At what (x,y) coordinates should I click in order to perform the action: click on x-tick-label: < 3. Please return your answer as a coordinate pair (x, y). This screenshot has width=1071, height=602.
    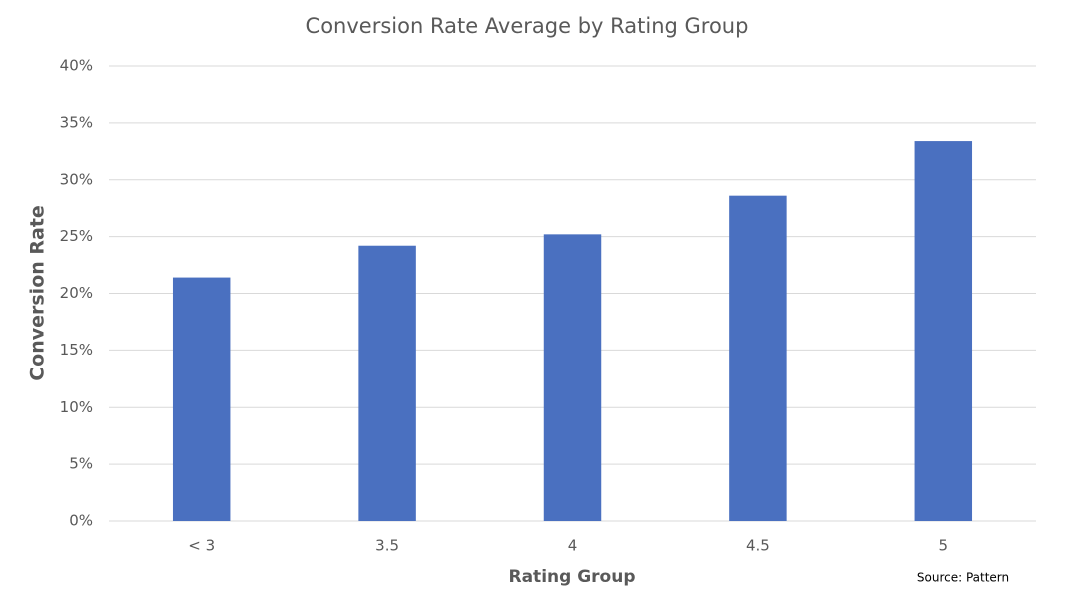
    Looking at the image, I should click on (201, 546).